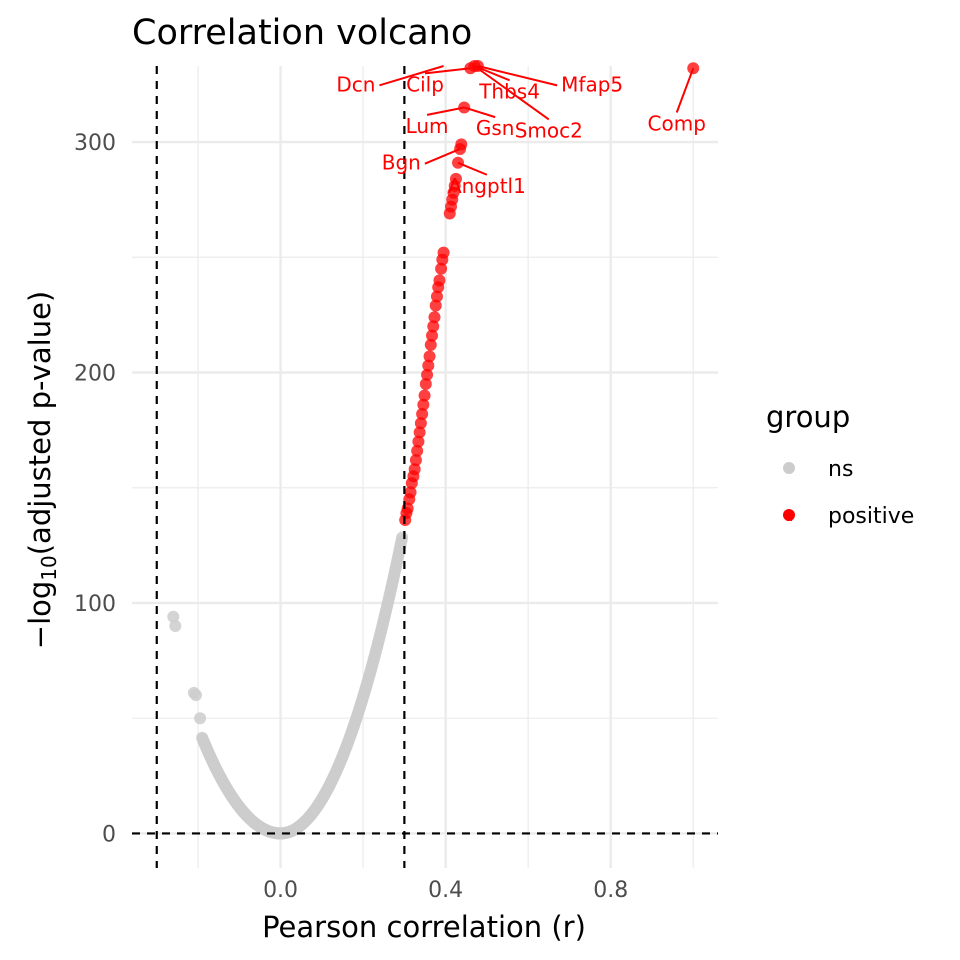 The image size is (960, 960). Describe the element at coordinates (424, 927) in the screenshot. I see `x-axis-title: Pearson correlation (r)` at that location.